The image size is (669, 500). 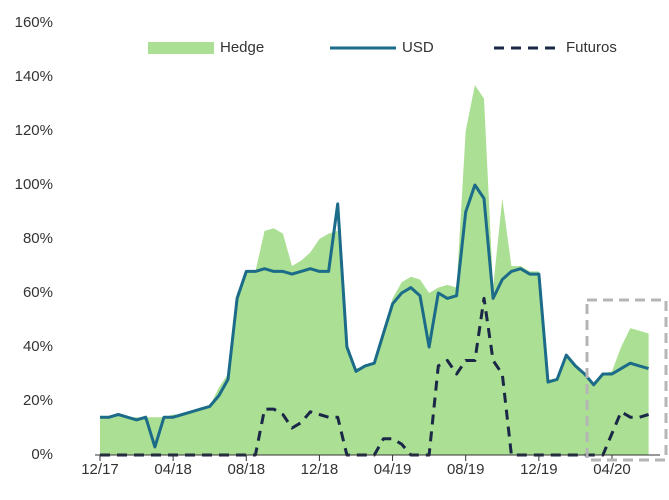 I want to click on legend-item: Hedge, so click(x=206, y=47).